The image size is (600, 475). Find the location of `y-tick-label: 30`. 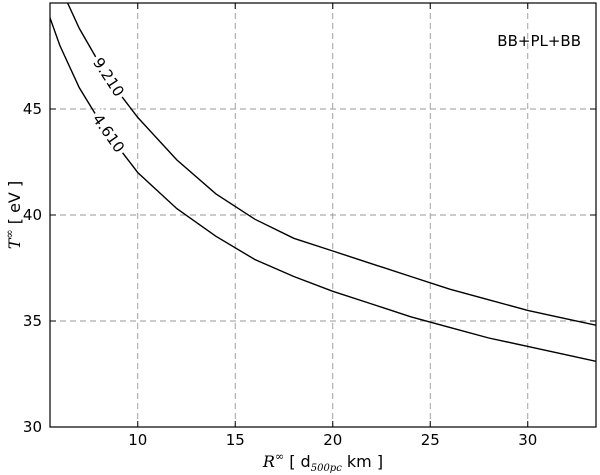

y-tick-label: 30 is located at coordinates (32, 427).